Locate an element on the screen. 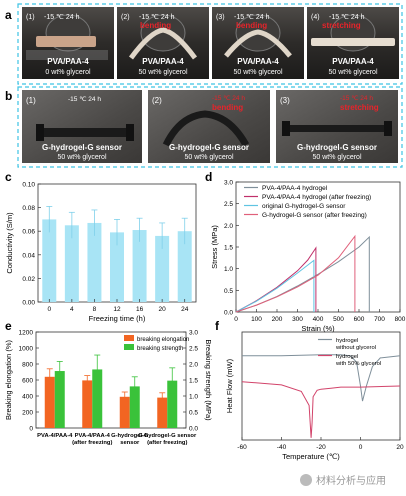 This screenshot has width=406, height=496. legend-entry: original G-hydrogel-G sensor is located at coordinates (304, 206).